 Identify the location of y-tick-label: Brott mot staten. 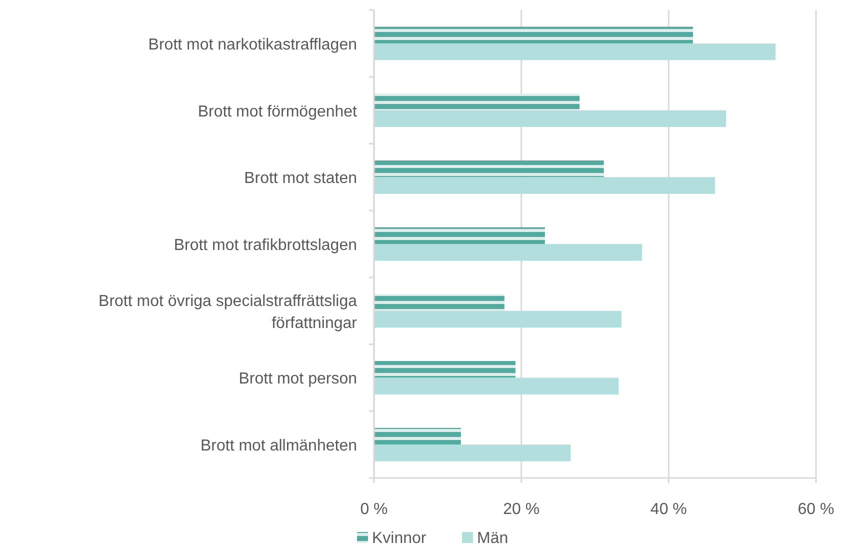
(300, 179).